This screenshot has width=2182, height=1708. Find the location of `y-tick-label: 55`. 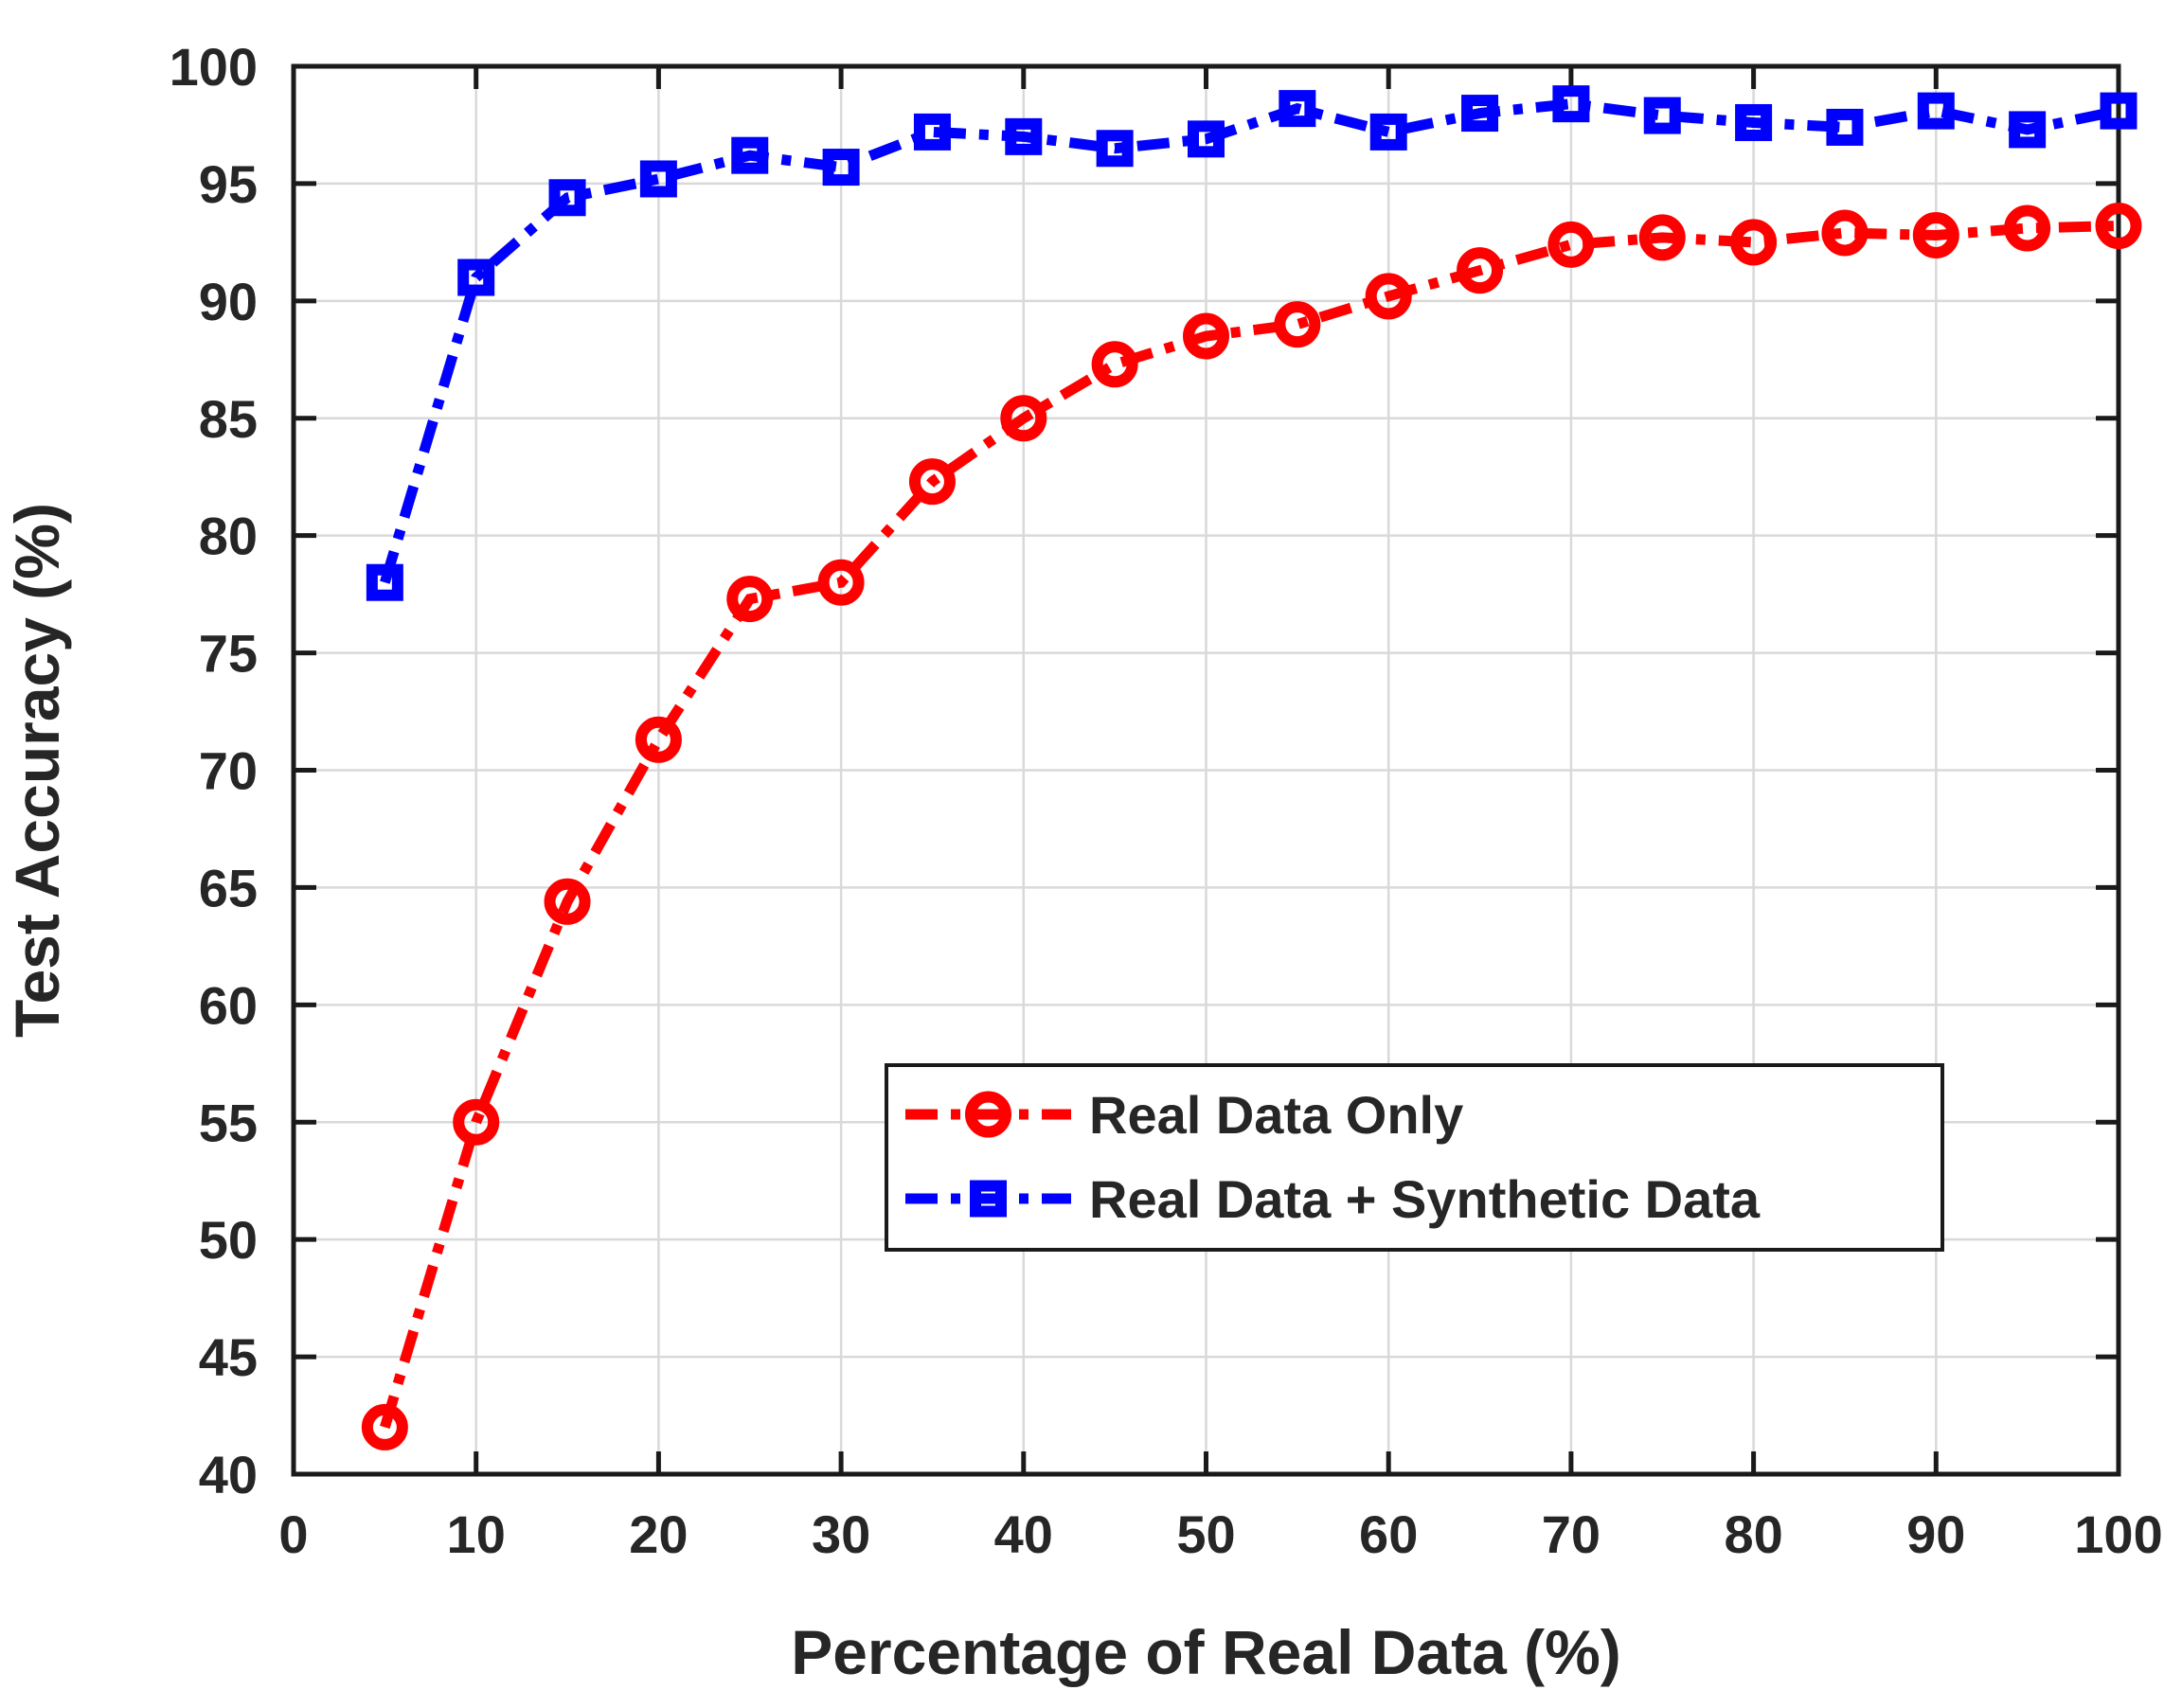

y-tick-label: 55 is located at coordinates (228, 1123).